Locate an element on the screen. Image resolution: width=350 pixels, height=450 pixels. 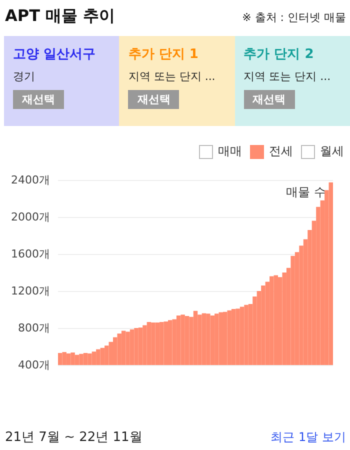
text: 고양 일산서구 is located at coordinates (55, 54).